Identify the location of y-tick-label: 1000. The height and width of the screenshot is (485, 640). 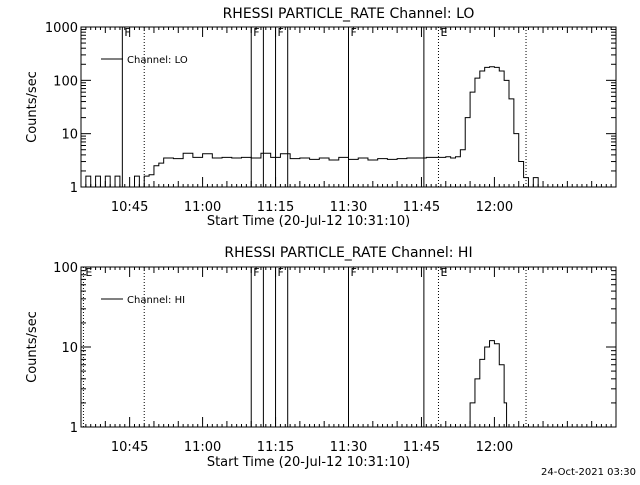
(61, 28).